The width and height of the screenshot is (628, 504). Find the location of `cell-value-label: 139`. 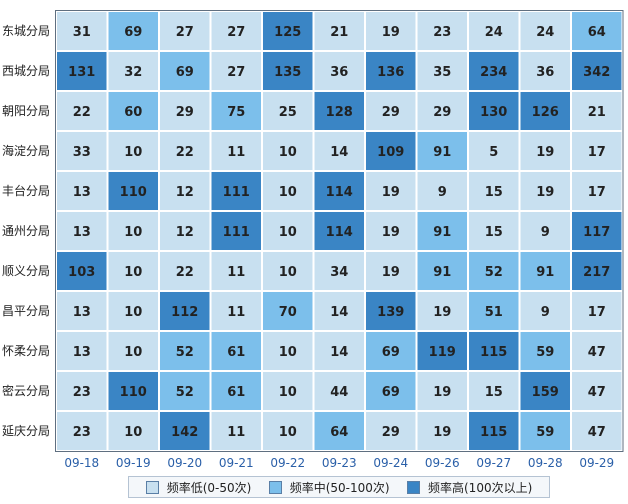

cell-value-label: 139 is located at coordinates (390, 312).